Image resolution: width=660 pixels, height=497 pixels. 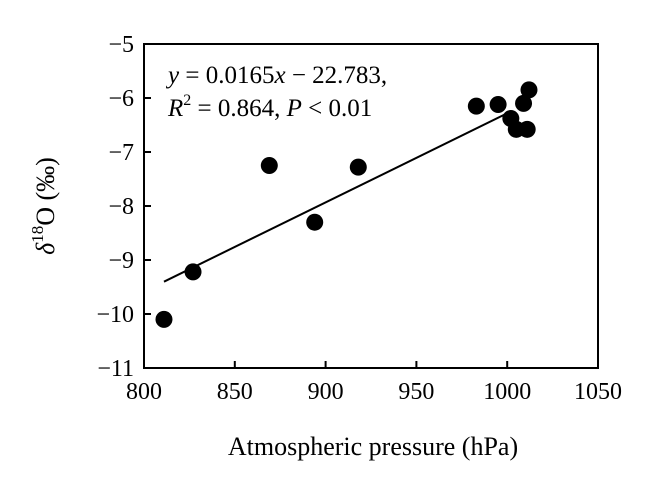 What do you see at coordinates (121, 99) in the screenshot?
I see `y-tick-label: −6` at bounding box center [121, 99].